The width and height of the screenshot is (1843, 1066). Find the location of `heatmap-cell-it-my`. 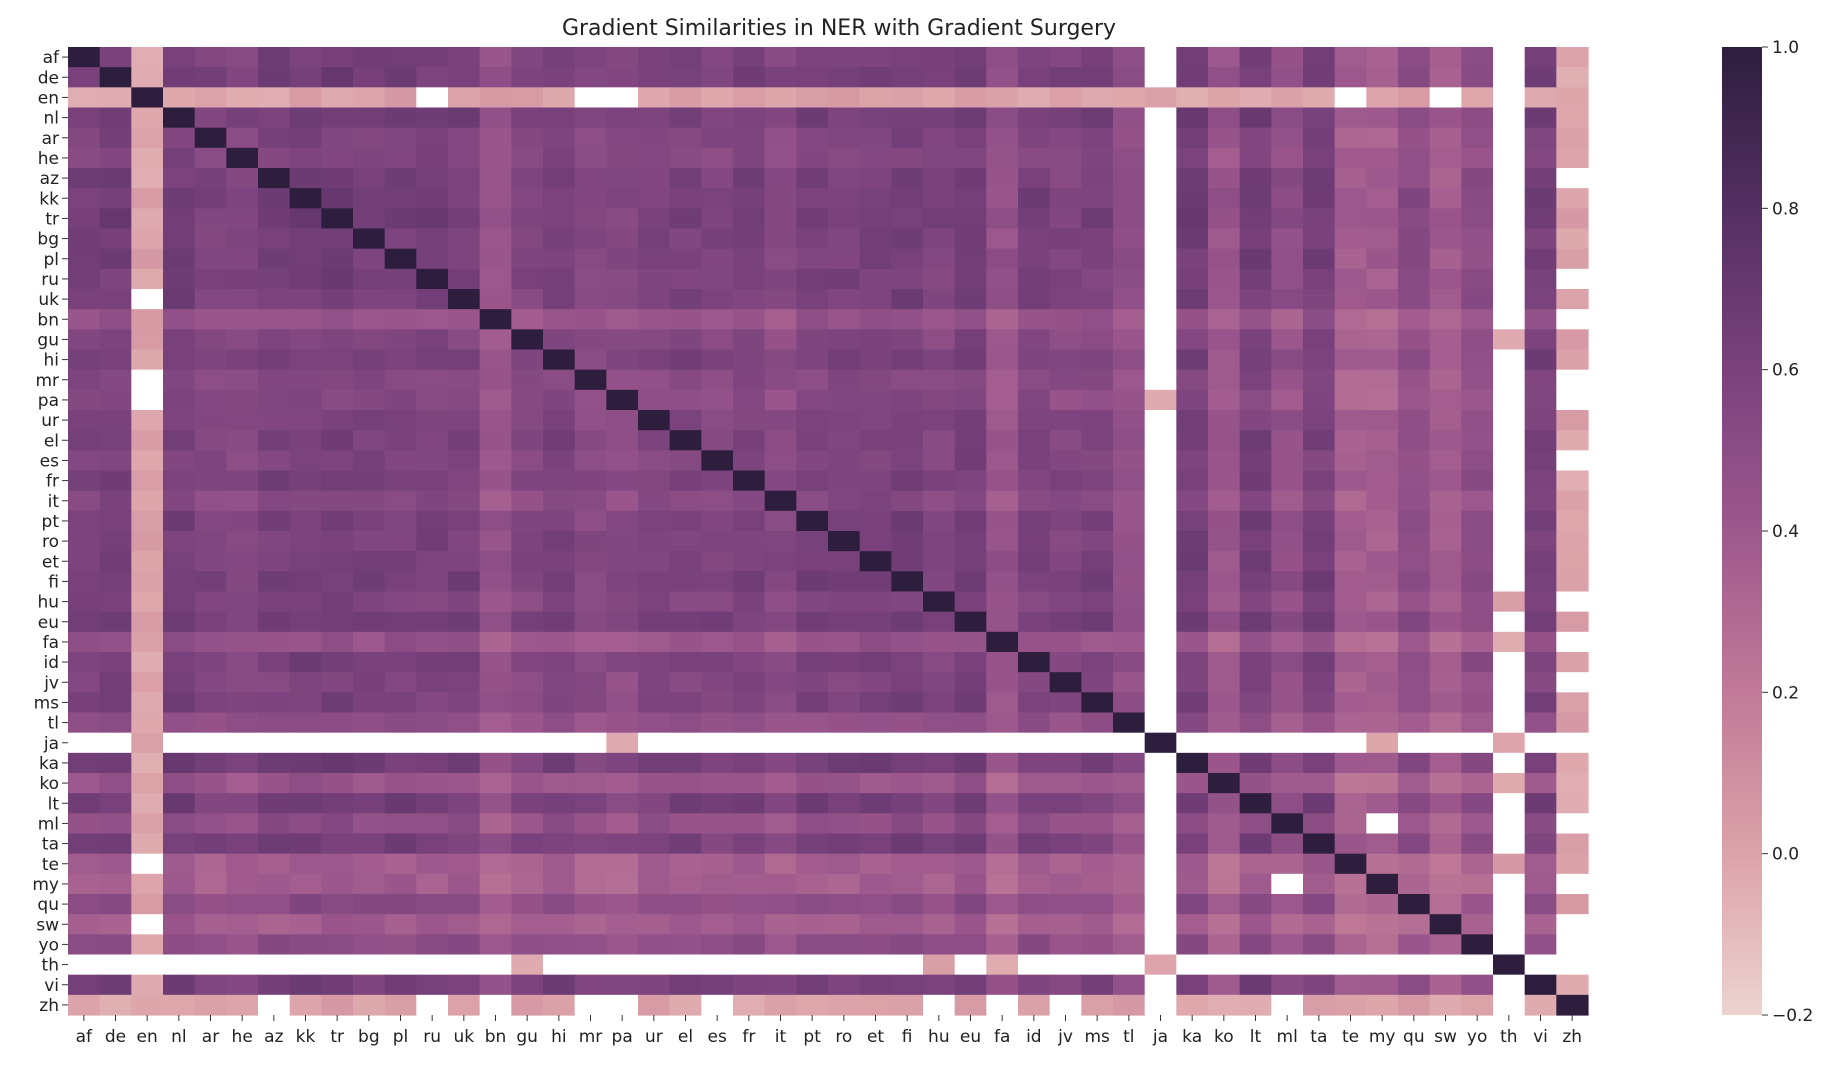

heatmap-cell-it-my is located at coordinates (1382, 501).